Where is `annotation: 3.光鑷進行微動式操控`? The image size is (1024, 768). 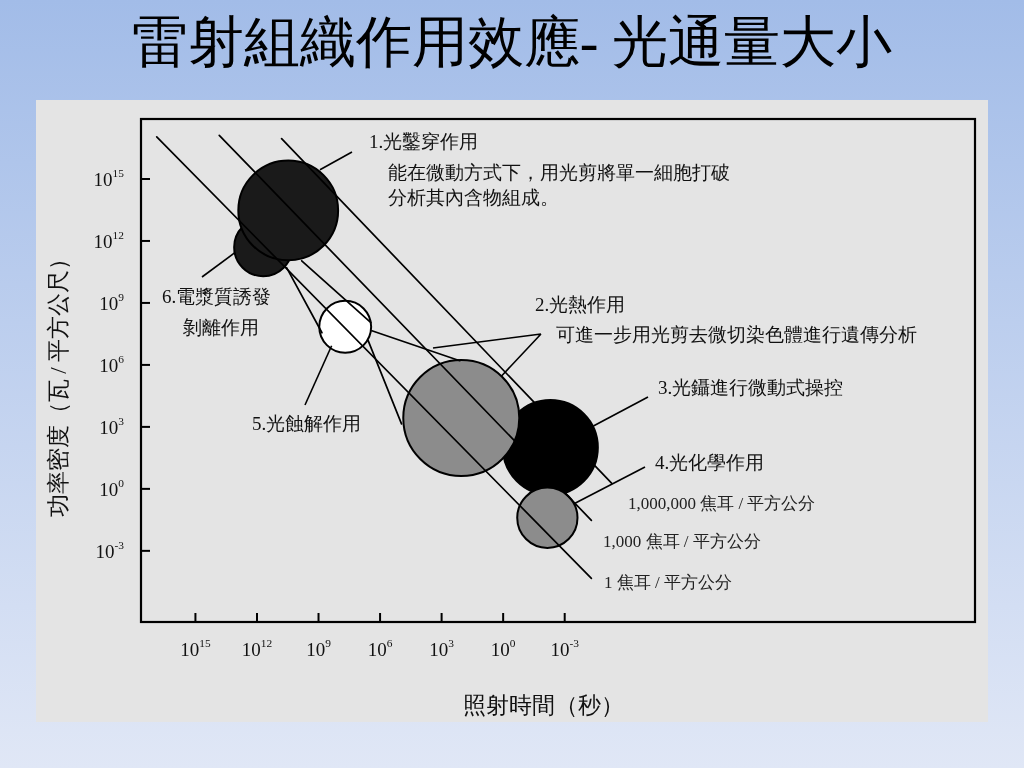 annotation: 3.光鑷進行微動式操控 is located at coordinates (751, 387).